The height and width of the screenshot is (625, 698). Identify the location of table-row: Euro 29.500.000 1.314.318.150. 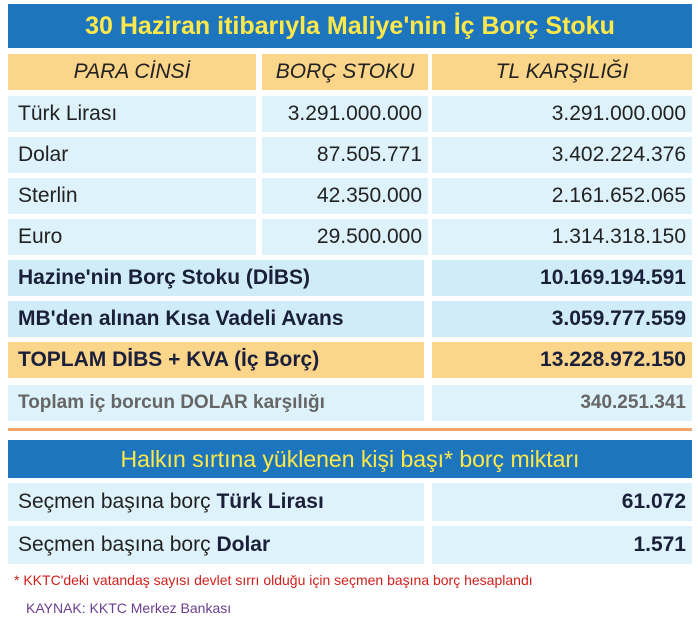
(350, 237).